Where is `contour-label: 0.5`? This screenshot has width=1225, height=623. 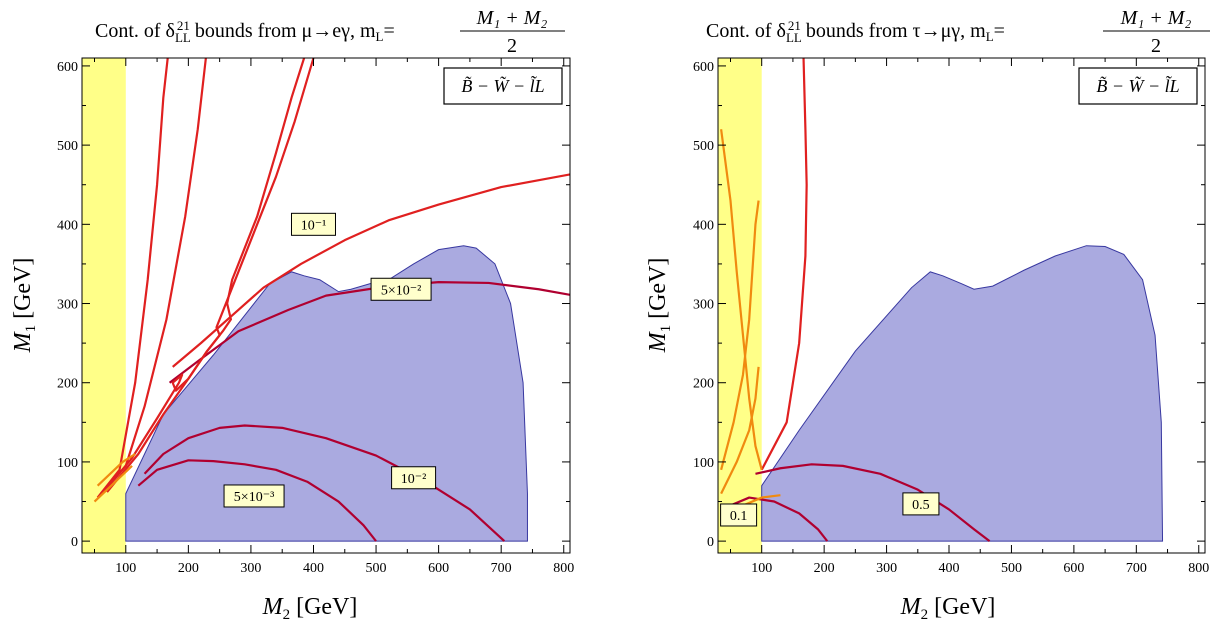 contour-label: 0.5 is located at coordinates (921, 504).